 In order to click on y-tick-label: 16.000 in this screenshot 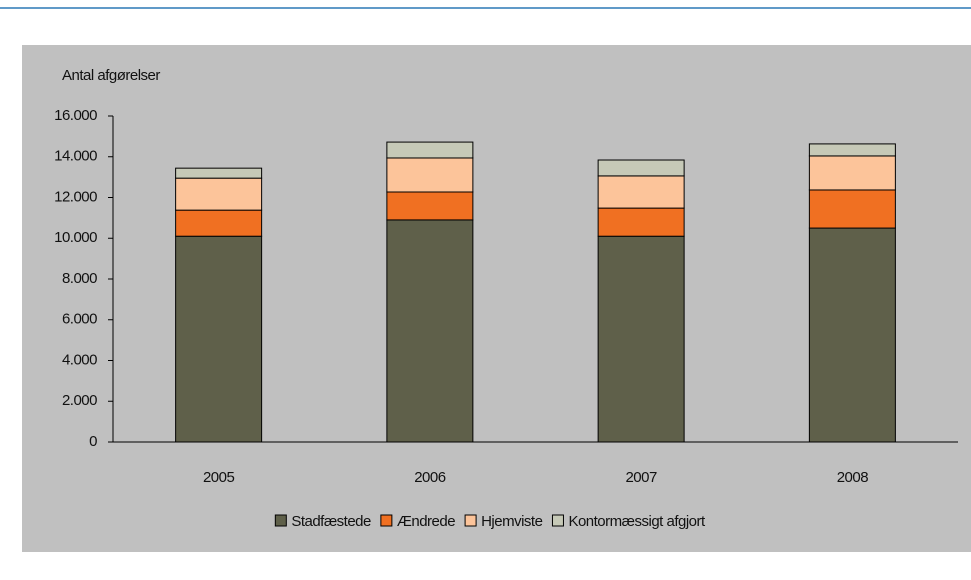, I will do `click(75, 115)`.